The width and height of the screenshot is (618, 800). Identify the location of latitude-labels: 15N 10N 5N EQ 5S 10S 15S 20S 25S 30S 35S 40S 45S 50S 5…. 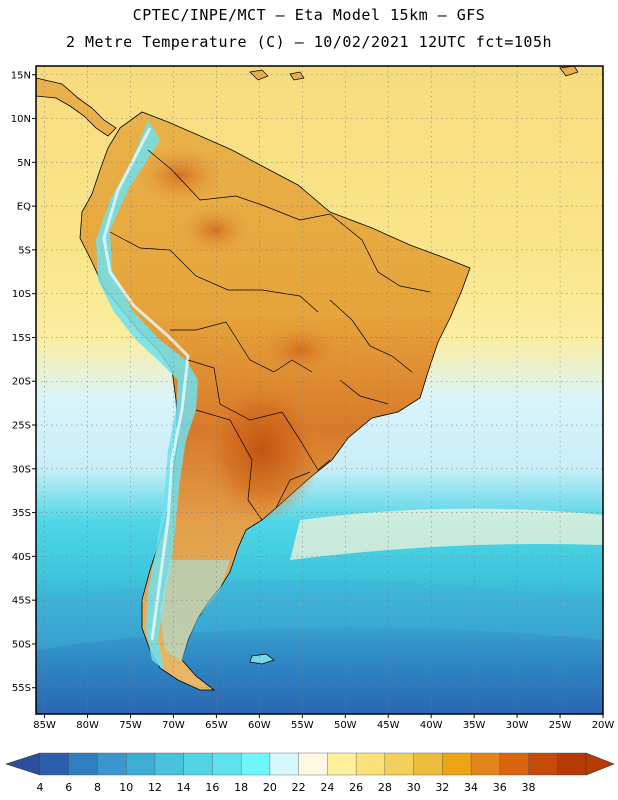
(21, 382).